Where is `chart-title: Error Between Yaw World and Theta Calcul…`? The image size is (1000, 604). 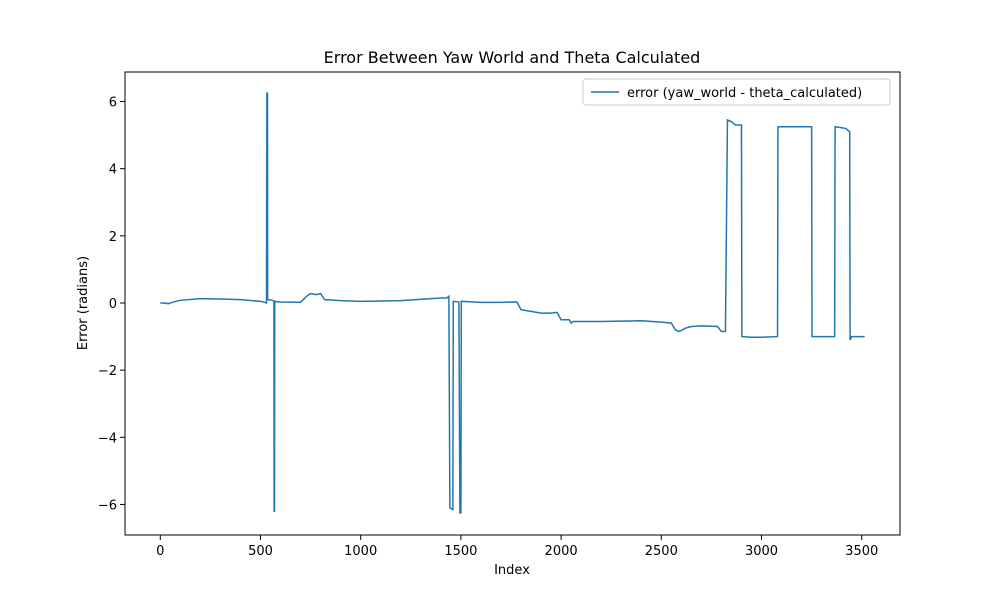
chart-title: Error Between Yaw World and Theta Calcul… is located at coordinates (512, 57).